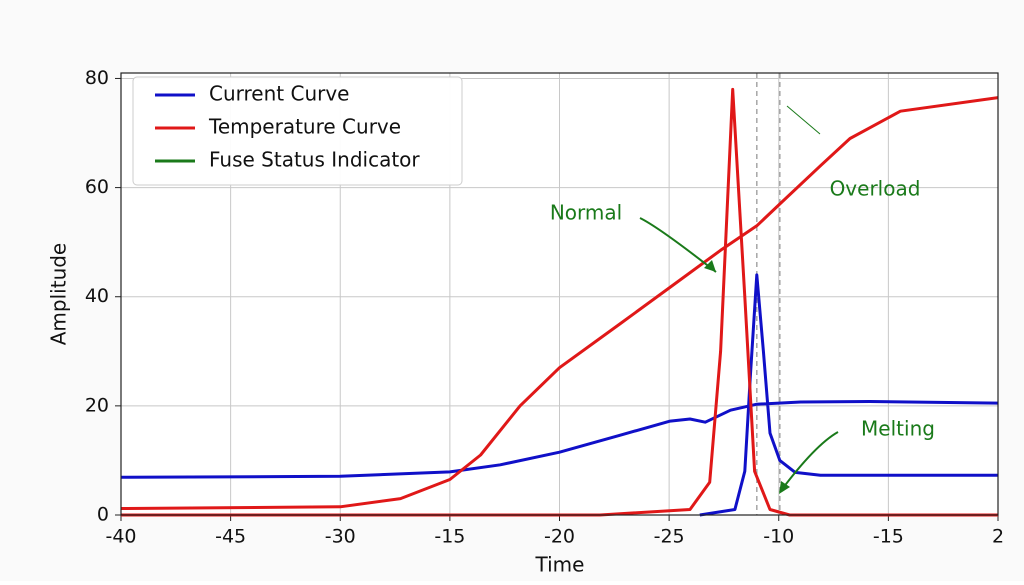 The height and width of the screenshot is (585, 1024). Describe the element at coordinates (103, 515) in the screenshot. I see `y-tick-label: 0` at that location.